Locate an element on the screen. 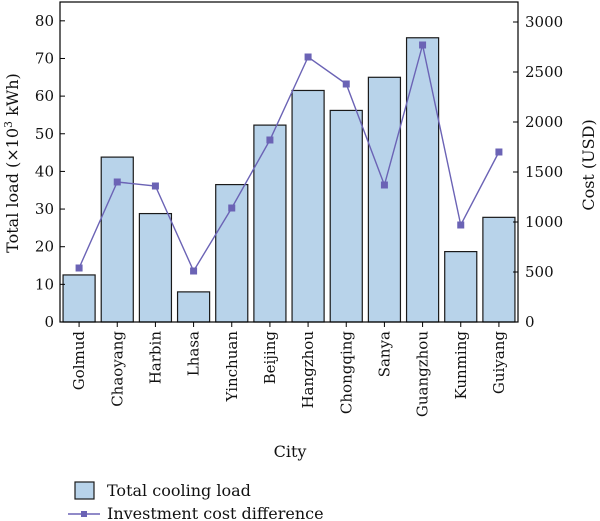 The height and width of the screenshot is (521, 600). cost-point-sanya is located at coordinates (384, 185).